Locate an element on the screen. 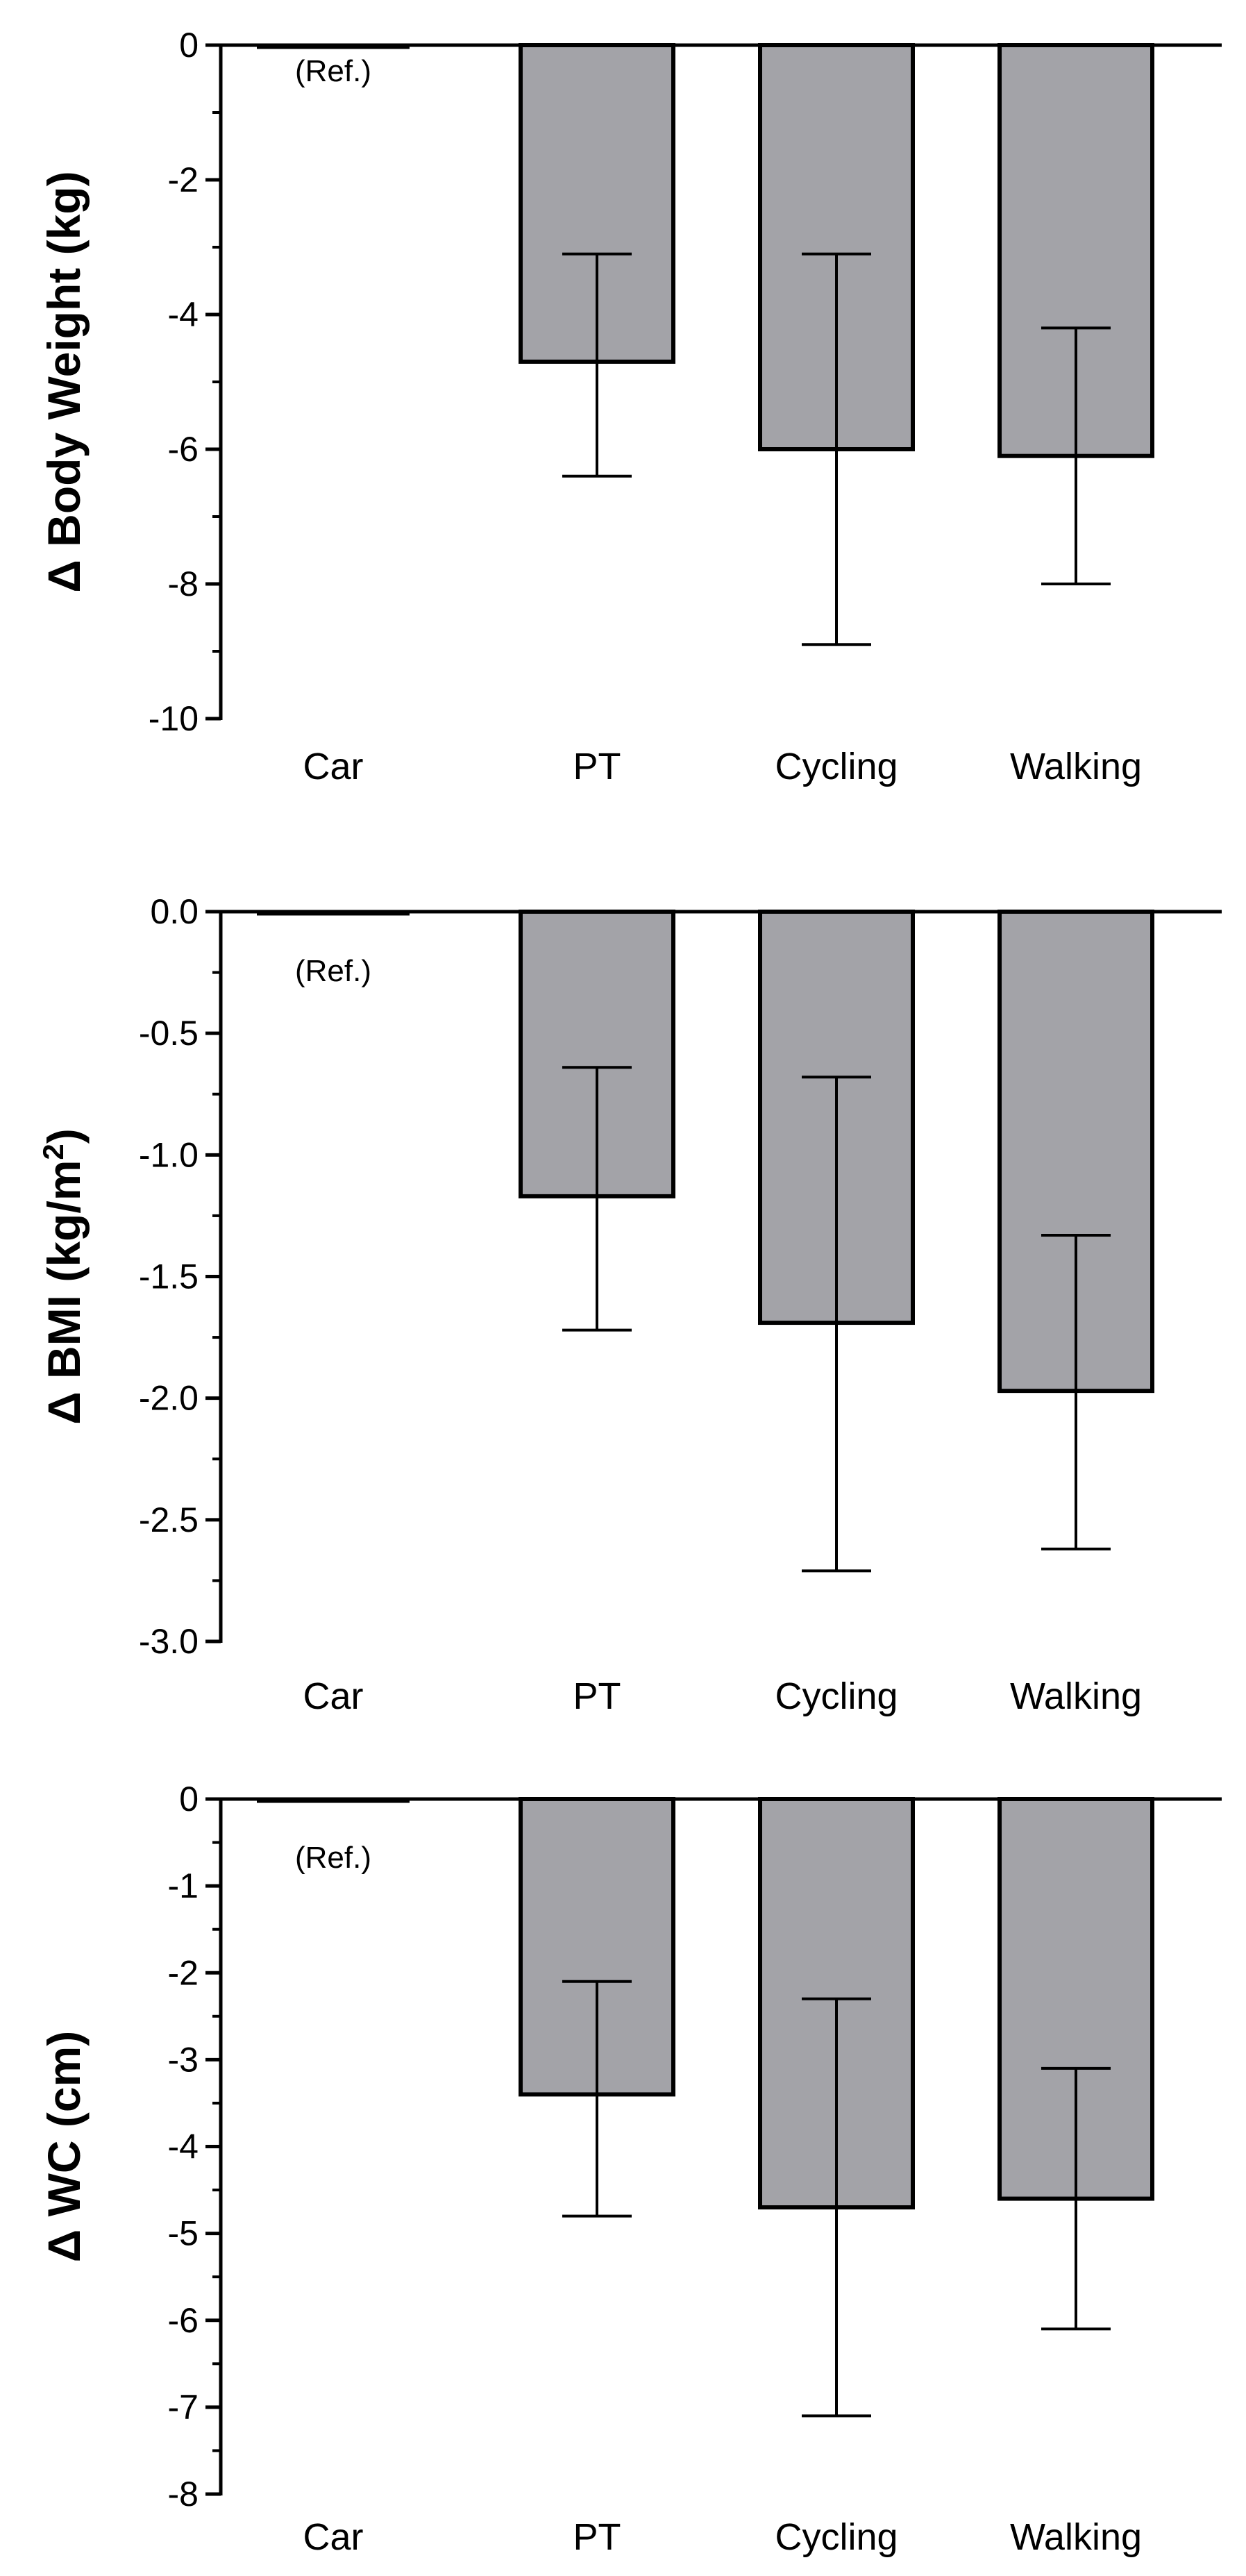  y-tick-label: -2.5 is located at coordinates (169, 1519).